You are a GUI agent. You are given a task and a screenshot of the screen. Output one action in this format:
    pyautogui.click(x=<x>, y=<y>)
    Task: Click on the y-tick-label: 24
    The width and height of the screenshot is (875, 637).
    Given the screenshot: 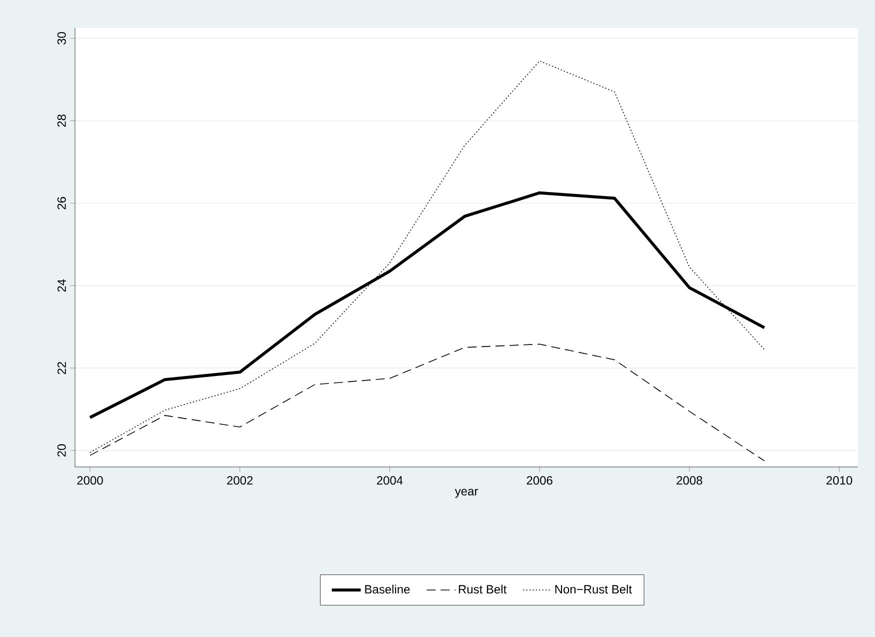 What is the action you would take?
    pyautogui.click(x=61, y=285)
    